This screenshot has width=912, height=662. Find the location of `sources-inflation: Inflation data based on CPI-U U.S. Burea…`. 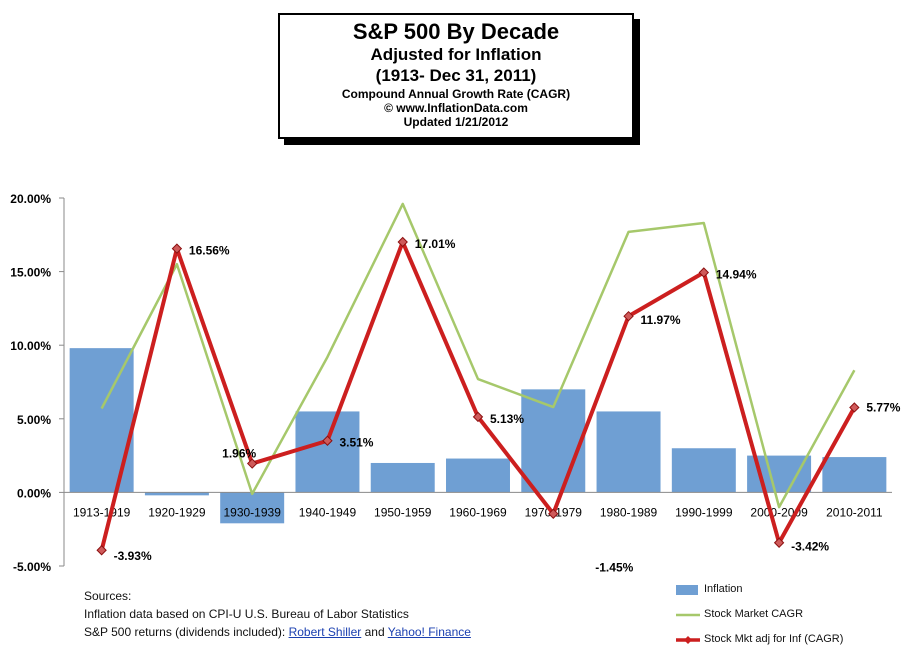

sources-inflation: Inflation data based on CPI-U U.S. Burea… is located at coordinates (246, 614).